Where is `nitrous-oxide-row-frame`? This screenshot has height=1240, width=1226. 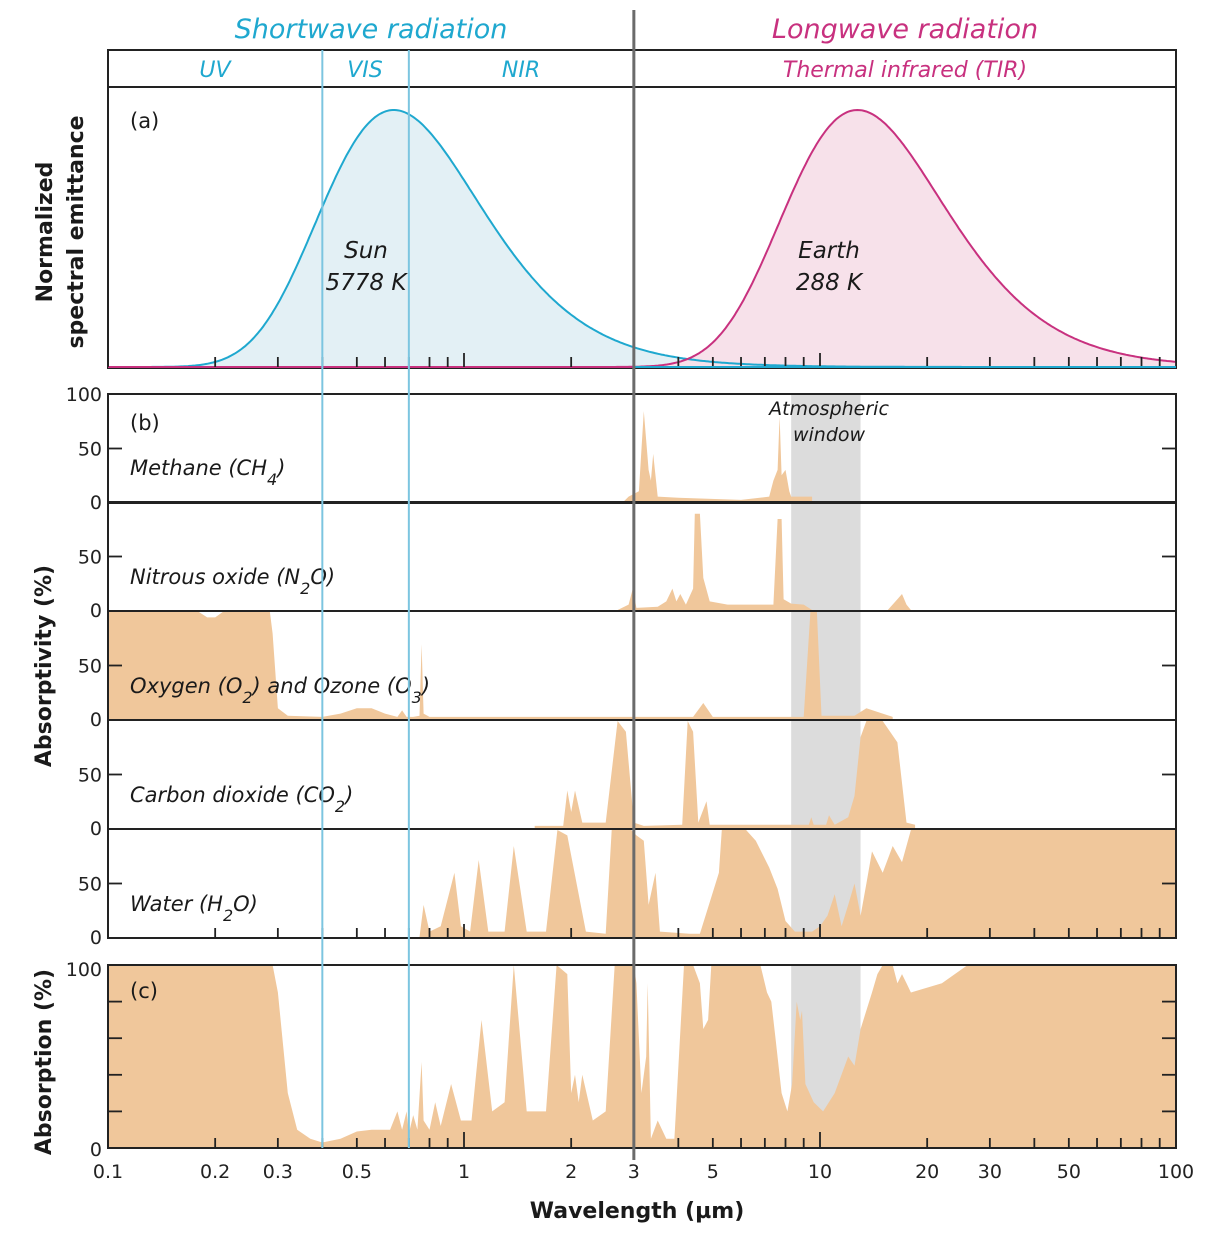 nitrous-oxide-row-frame is located at coordinates (642, 556).